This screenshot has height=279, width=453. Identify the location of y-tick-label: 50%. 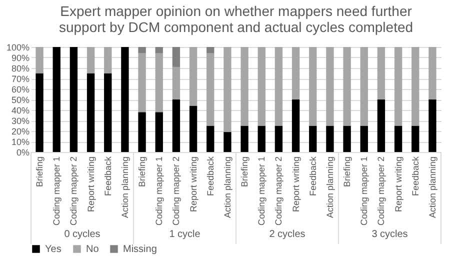
(20, 100).